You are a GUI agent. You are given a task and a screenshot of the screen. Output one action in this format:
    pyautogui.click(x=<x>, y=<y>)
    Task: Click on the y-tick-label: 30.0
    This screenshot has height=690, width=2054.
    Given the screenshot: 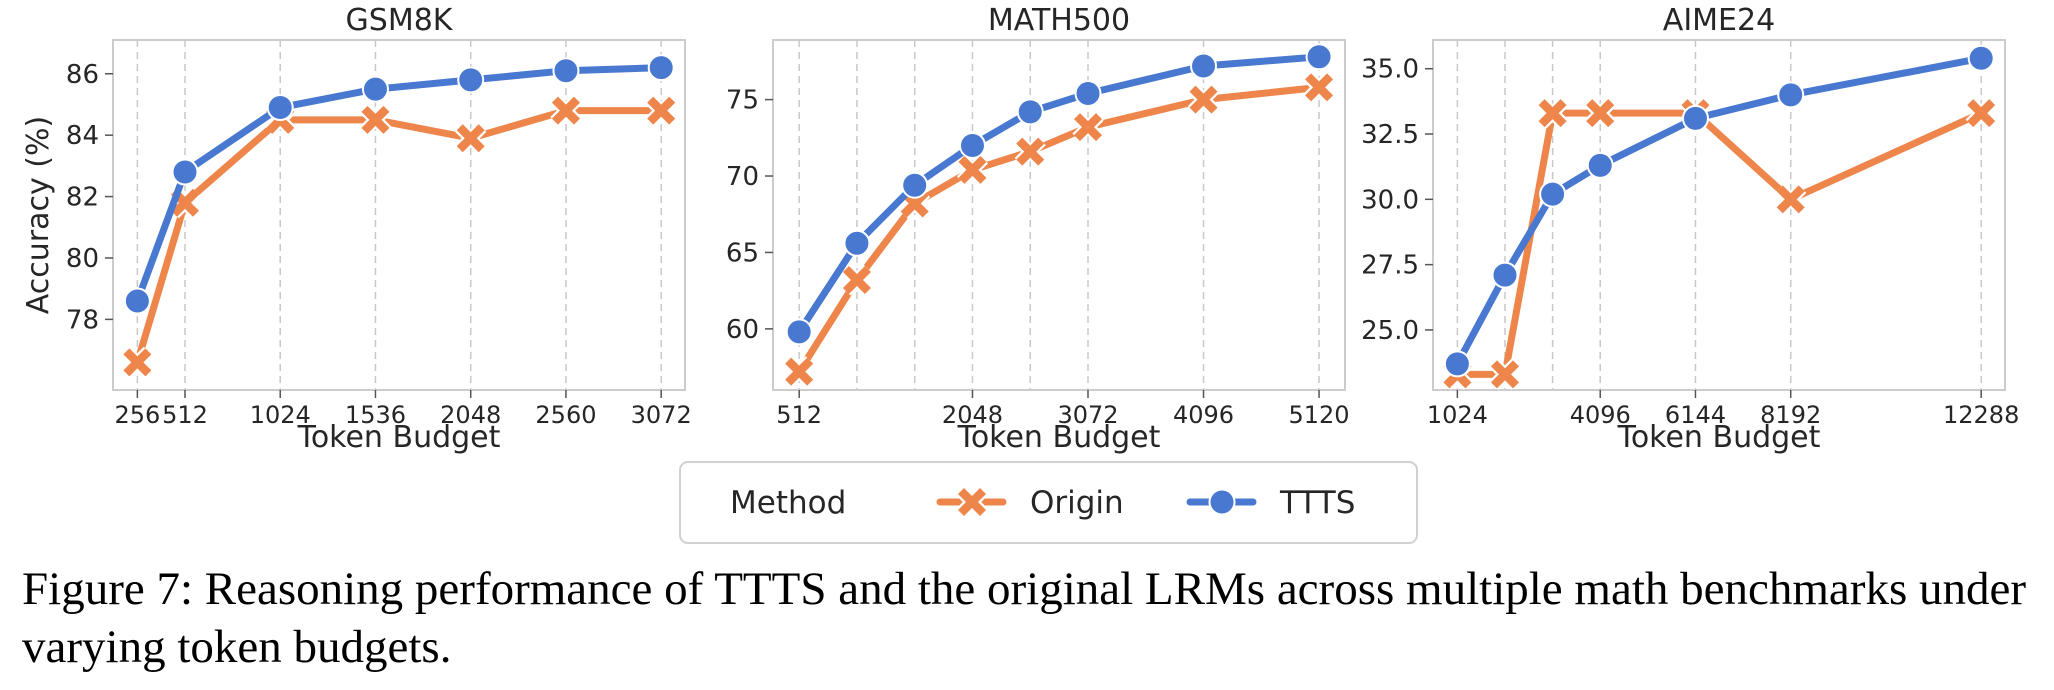 What is the action you would take?
    pyautogui.click(x=1390, y=200)
    